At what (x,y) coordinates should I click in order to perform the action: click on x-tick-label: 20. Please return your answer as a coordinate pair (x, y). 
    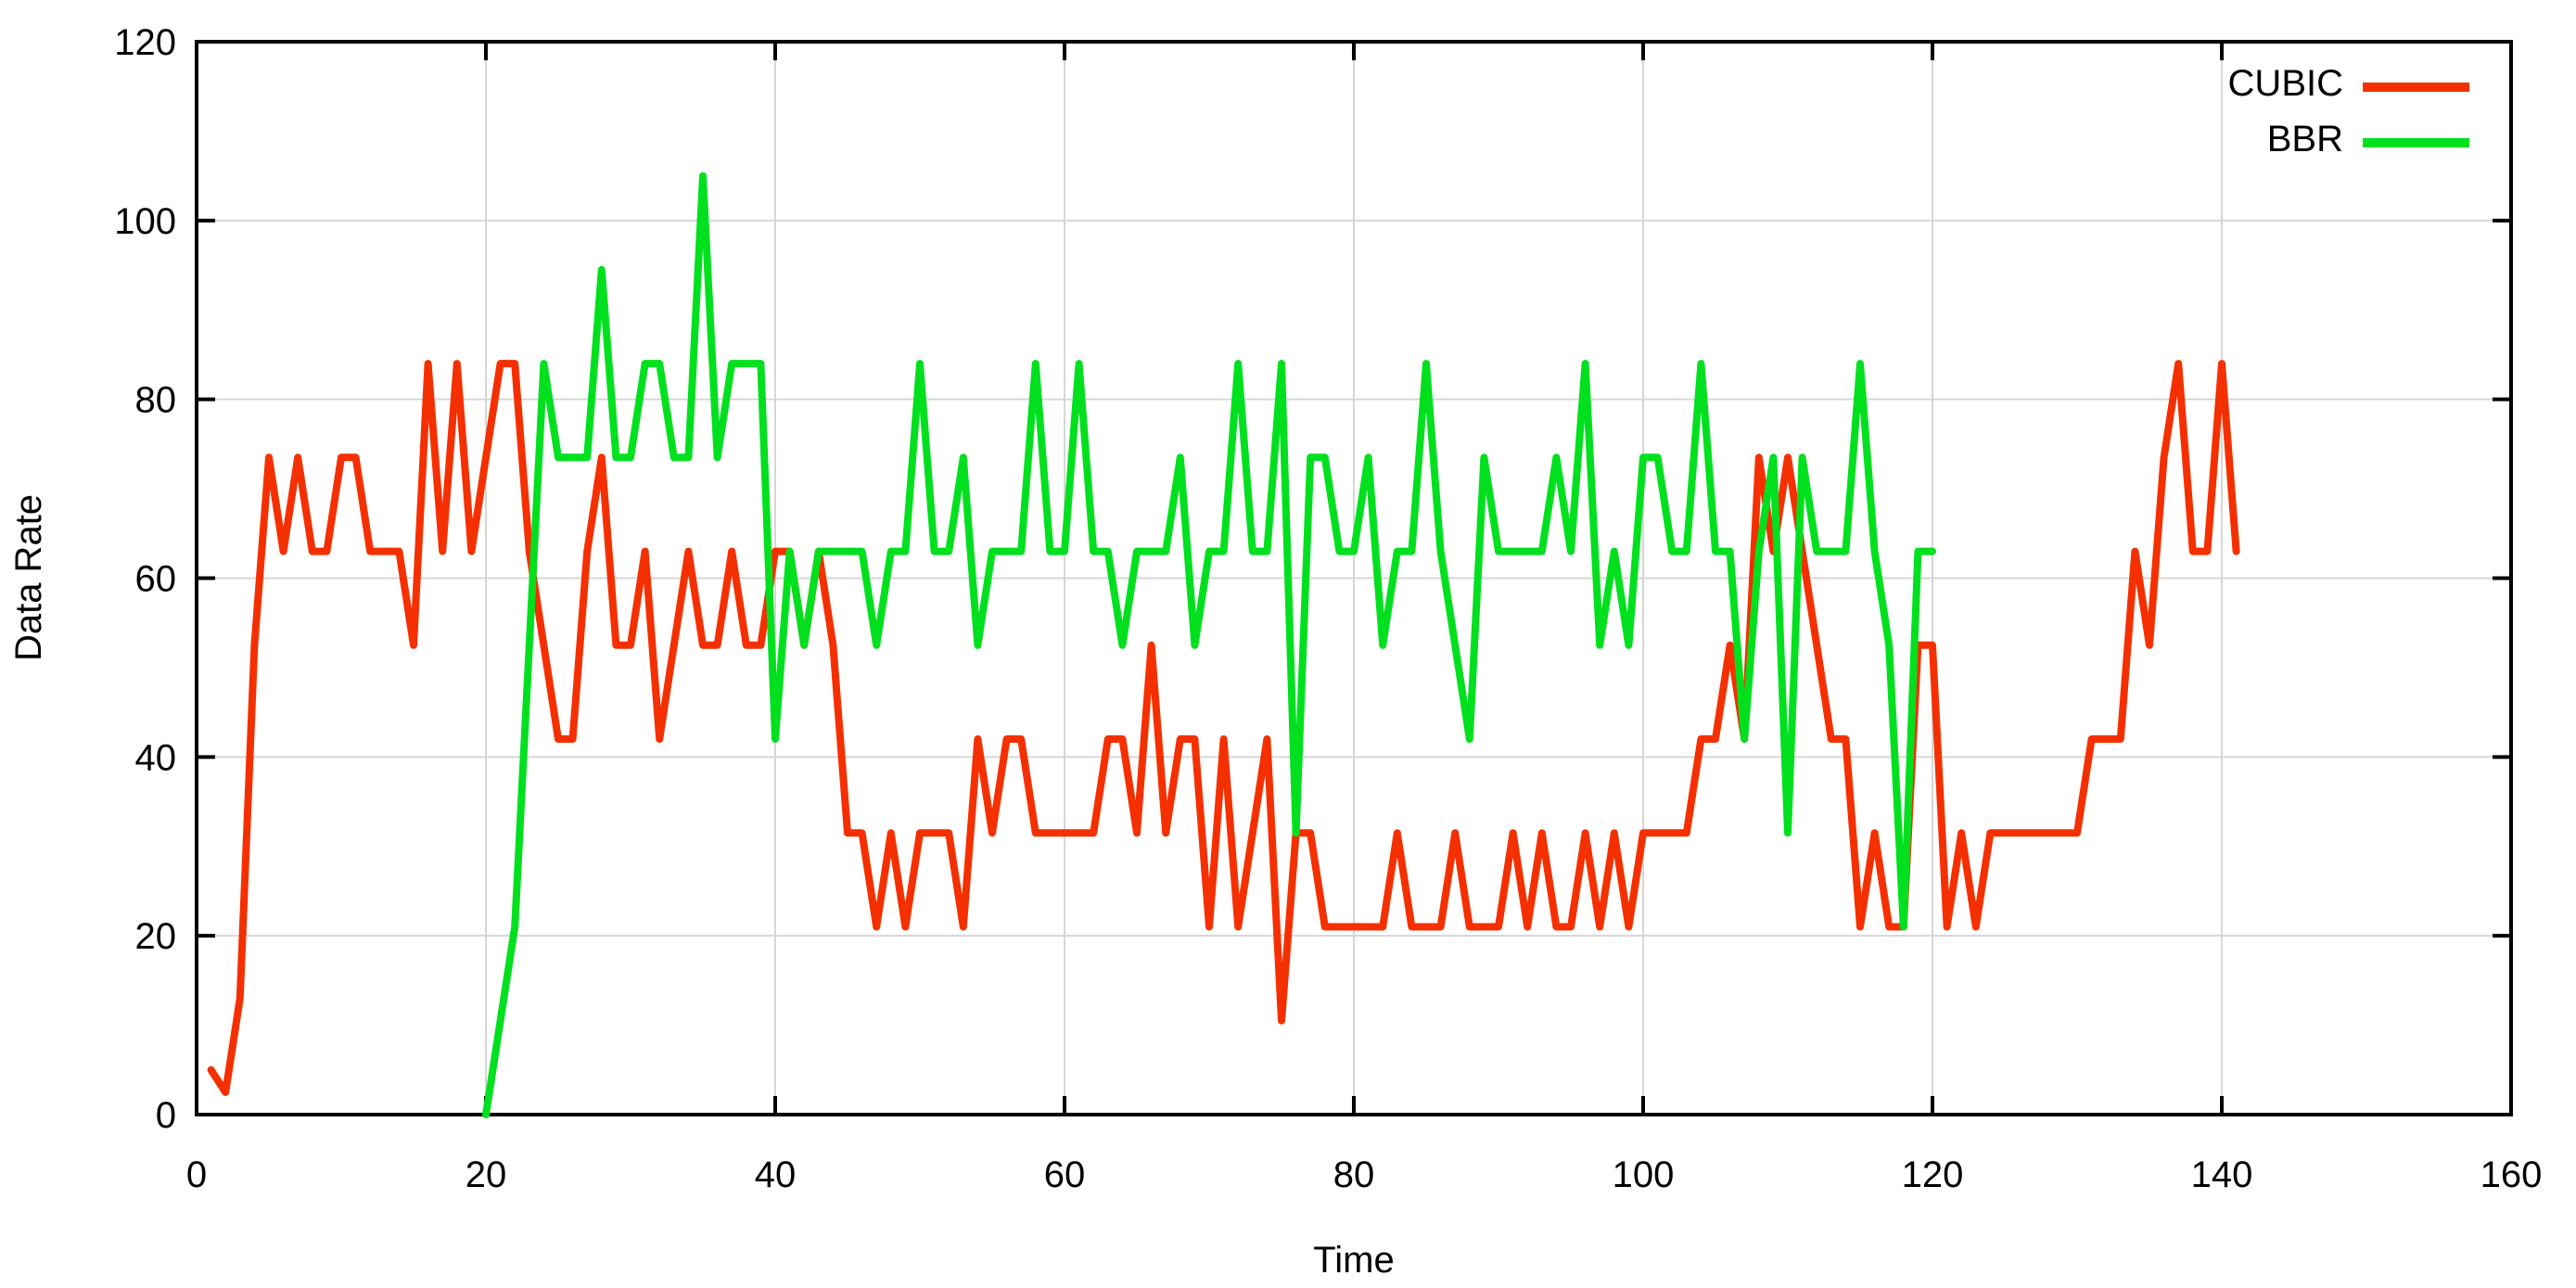
    Looking at the image, I should click on (486, 1174).